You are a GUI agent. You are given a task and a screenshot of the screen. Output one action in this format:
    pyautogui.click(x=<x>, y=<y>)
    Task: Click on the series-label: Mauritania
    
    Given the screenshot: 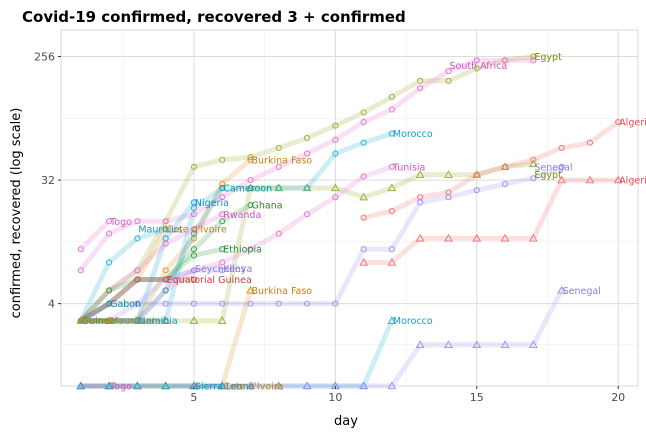 What is the action you would take?
    pyautogui.click(x=135, y=321)
    